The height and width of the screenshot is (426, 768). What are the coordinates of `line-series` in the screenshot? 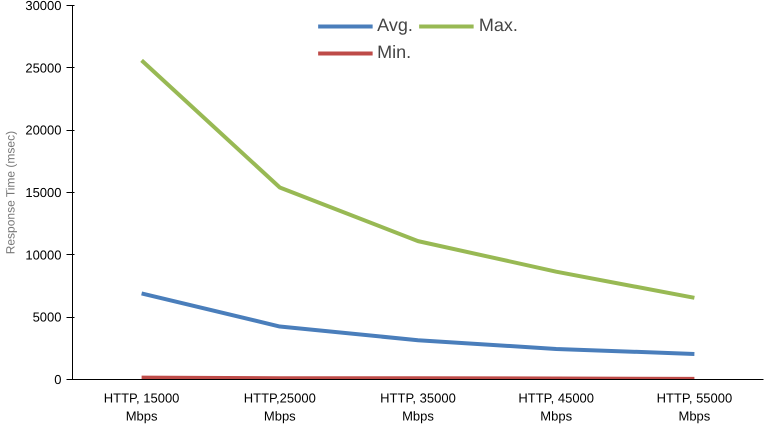 It's located at (418, 323).